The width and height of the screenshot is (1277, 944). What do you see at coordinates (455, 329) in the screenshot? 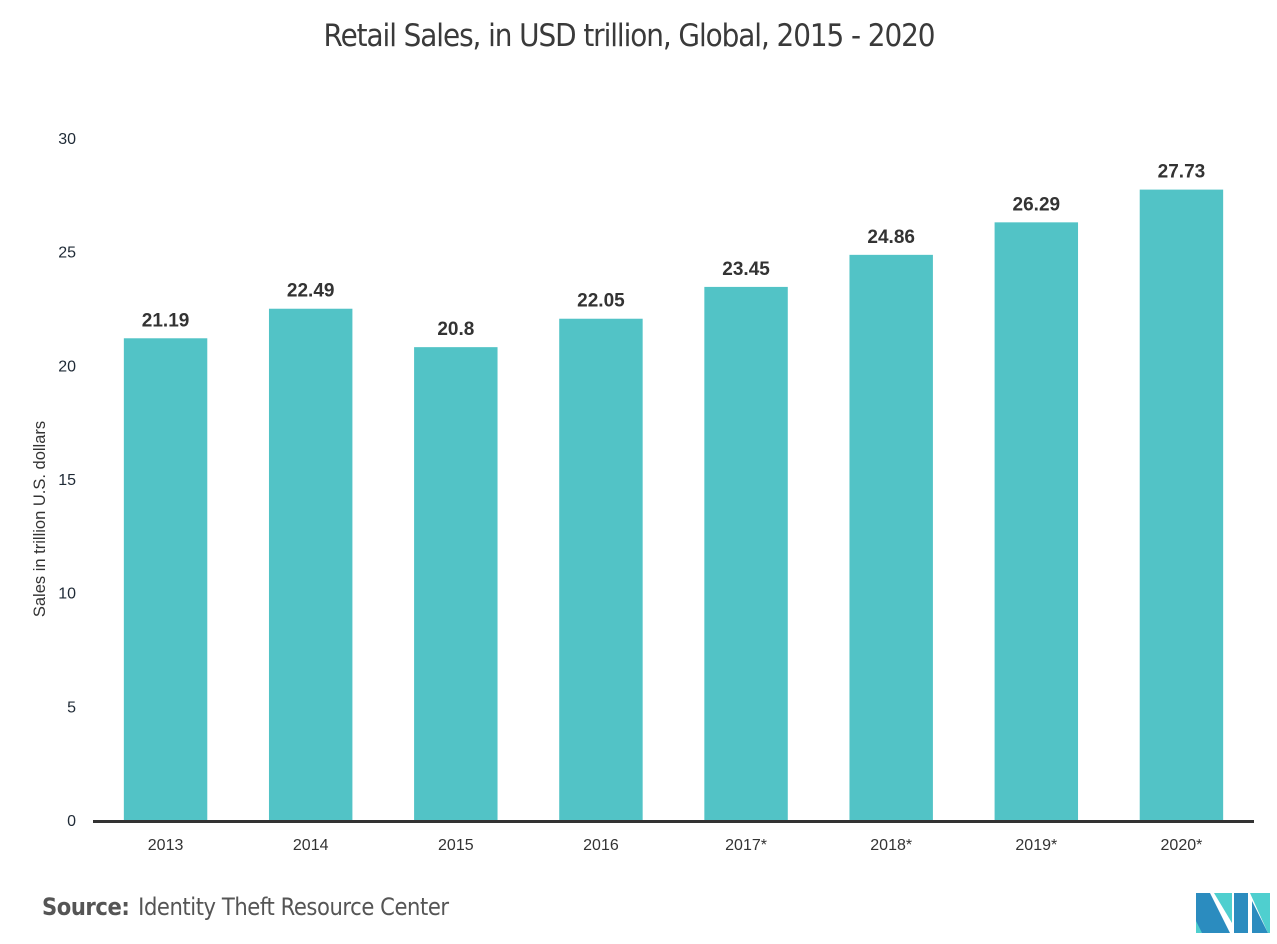
I see `data-label: 20.8` at bounding box center [455, 329].